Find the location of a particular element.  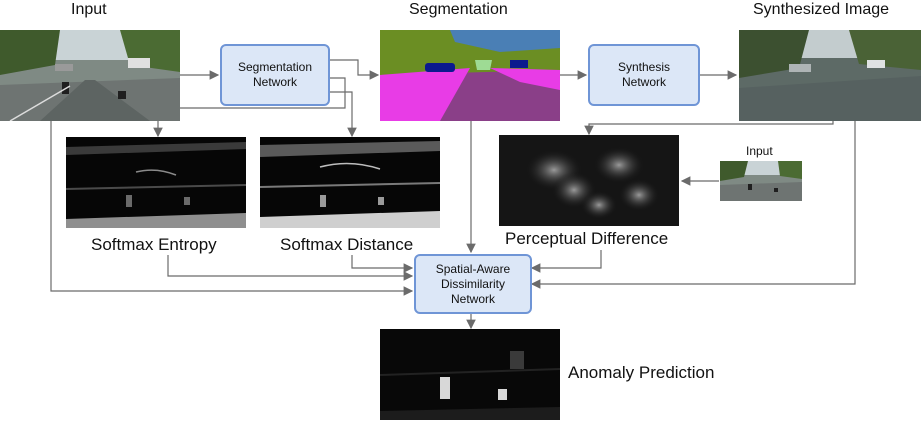

synthesis-network-box: Synthesis Network is located at coordinates (644, 75).